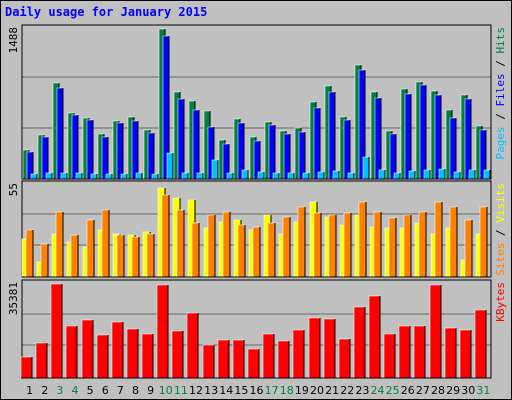 This screenshot has height=400, width=512. Describe the element at coordinates (139, 176) in the screenshot. I see `bar-pages-day-8-fill` at that location.